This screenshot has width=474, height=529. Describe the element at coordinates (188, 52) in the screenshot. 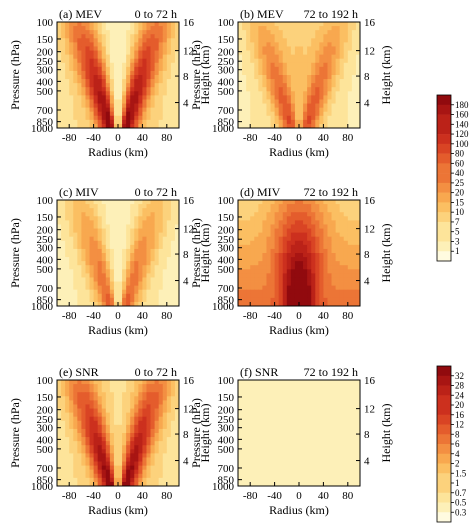

I see `height-tick-label: 12` at that location.